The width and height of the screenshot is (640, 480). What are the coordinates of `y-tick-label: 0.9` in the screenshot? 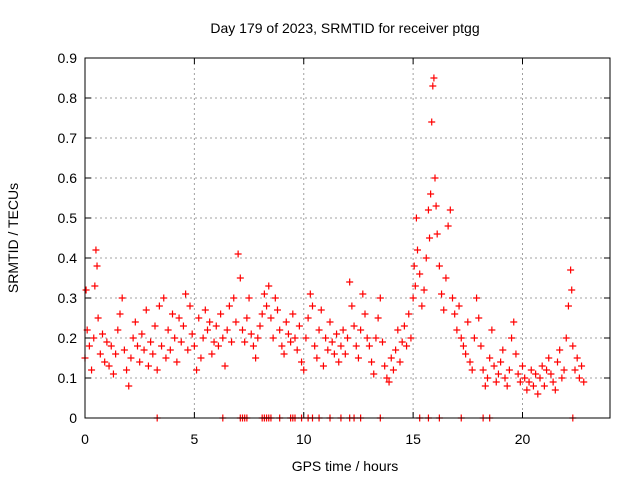 It's located at (68, 58).